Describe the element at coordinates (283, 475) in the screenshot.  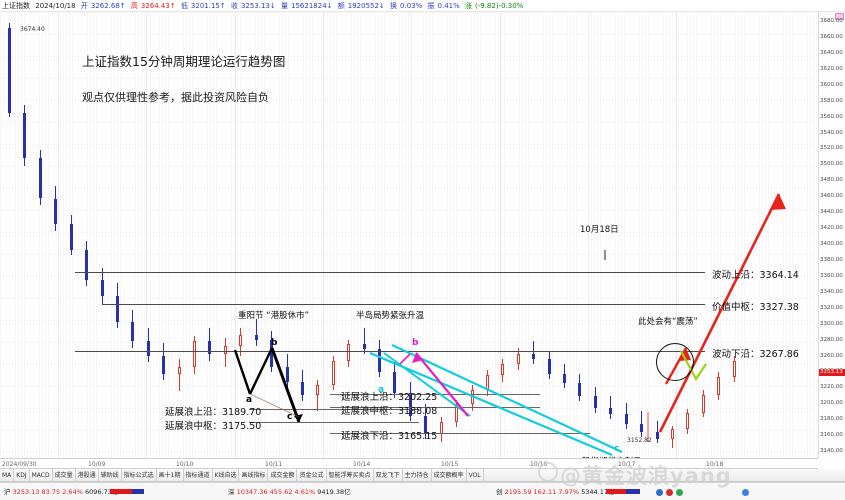
I see `toolbar-item-11: 成交金额` at that location.